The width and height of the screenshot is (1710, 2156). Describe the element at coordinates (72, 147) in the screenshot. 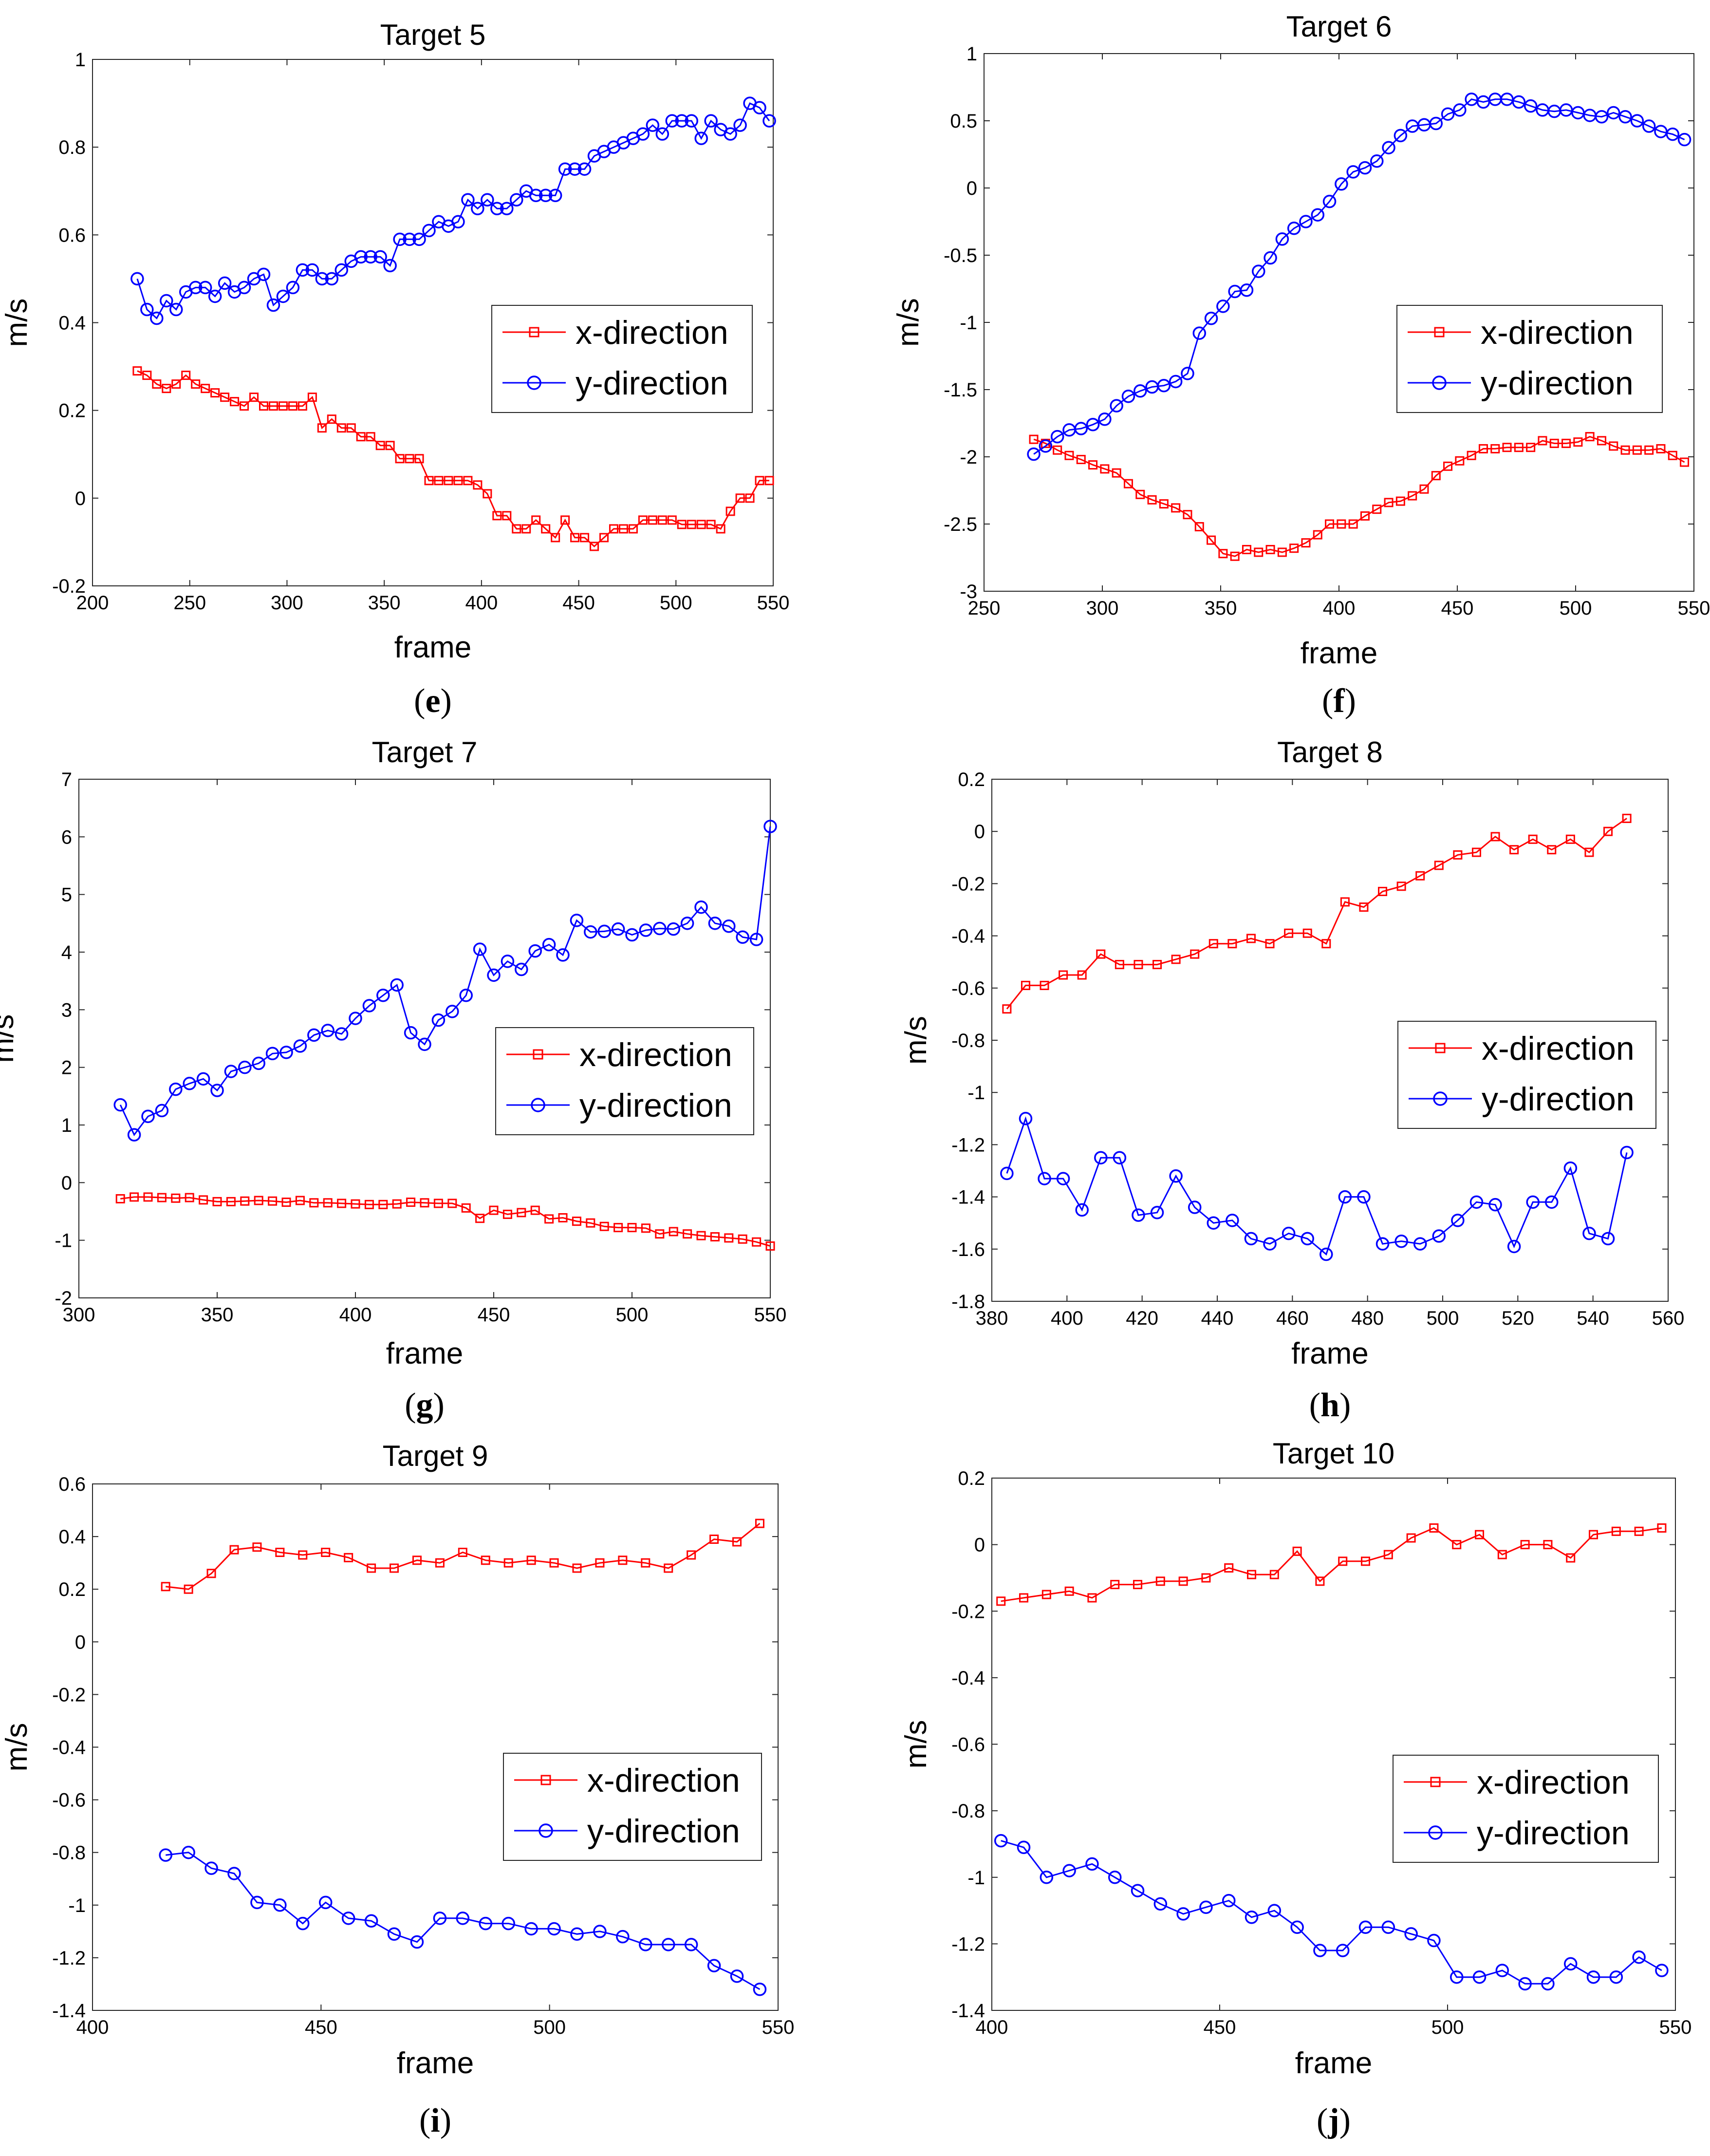

I see `y-tick-label: 0.8` at that location.